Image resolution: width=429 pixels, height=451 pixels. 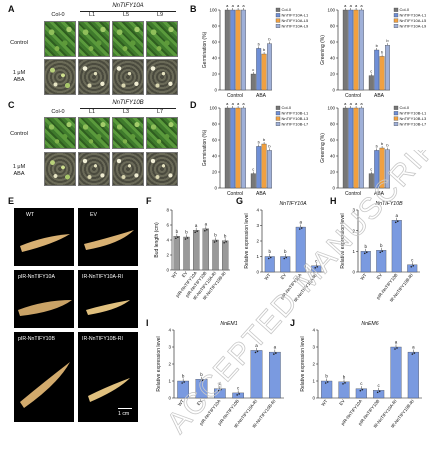 What do you see at coordinates (413, 123) in the screenshot?
I see `legend-label: NnTIFY10B-L7` at bounding box center [413, 123].